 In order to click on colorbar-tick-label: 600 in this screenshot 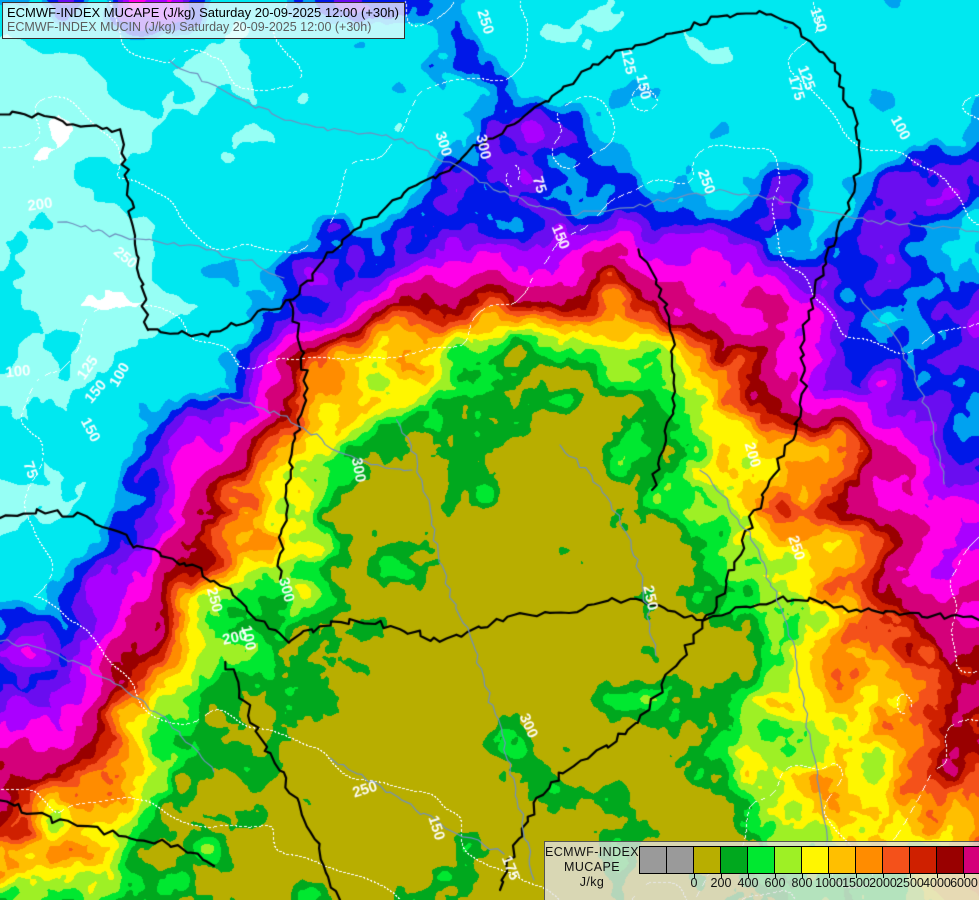, I will do `click(775, 883)`.